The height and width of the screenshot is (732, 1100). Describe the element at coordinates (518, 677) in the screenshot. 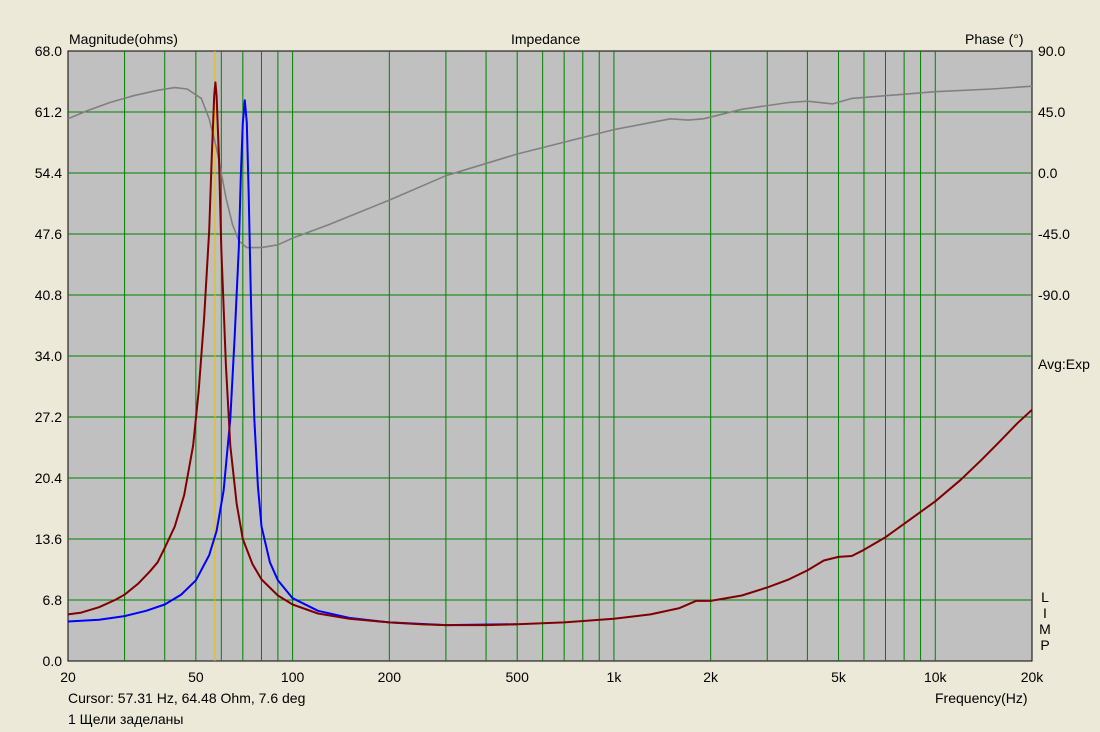

I see `x-tick-label: 500` at that location.